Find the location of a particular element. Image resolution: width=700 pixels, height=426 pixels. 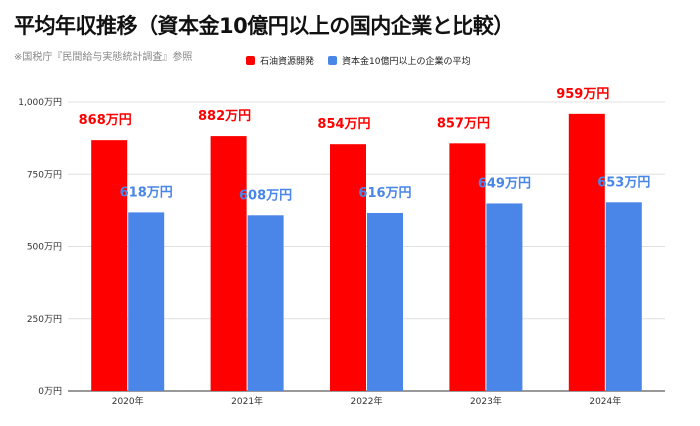

x-tick-label: 2021年 is located at coordinates (247, 401).